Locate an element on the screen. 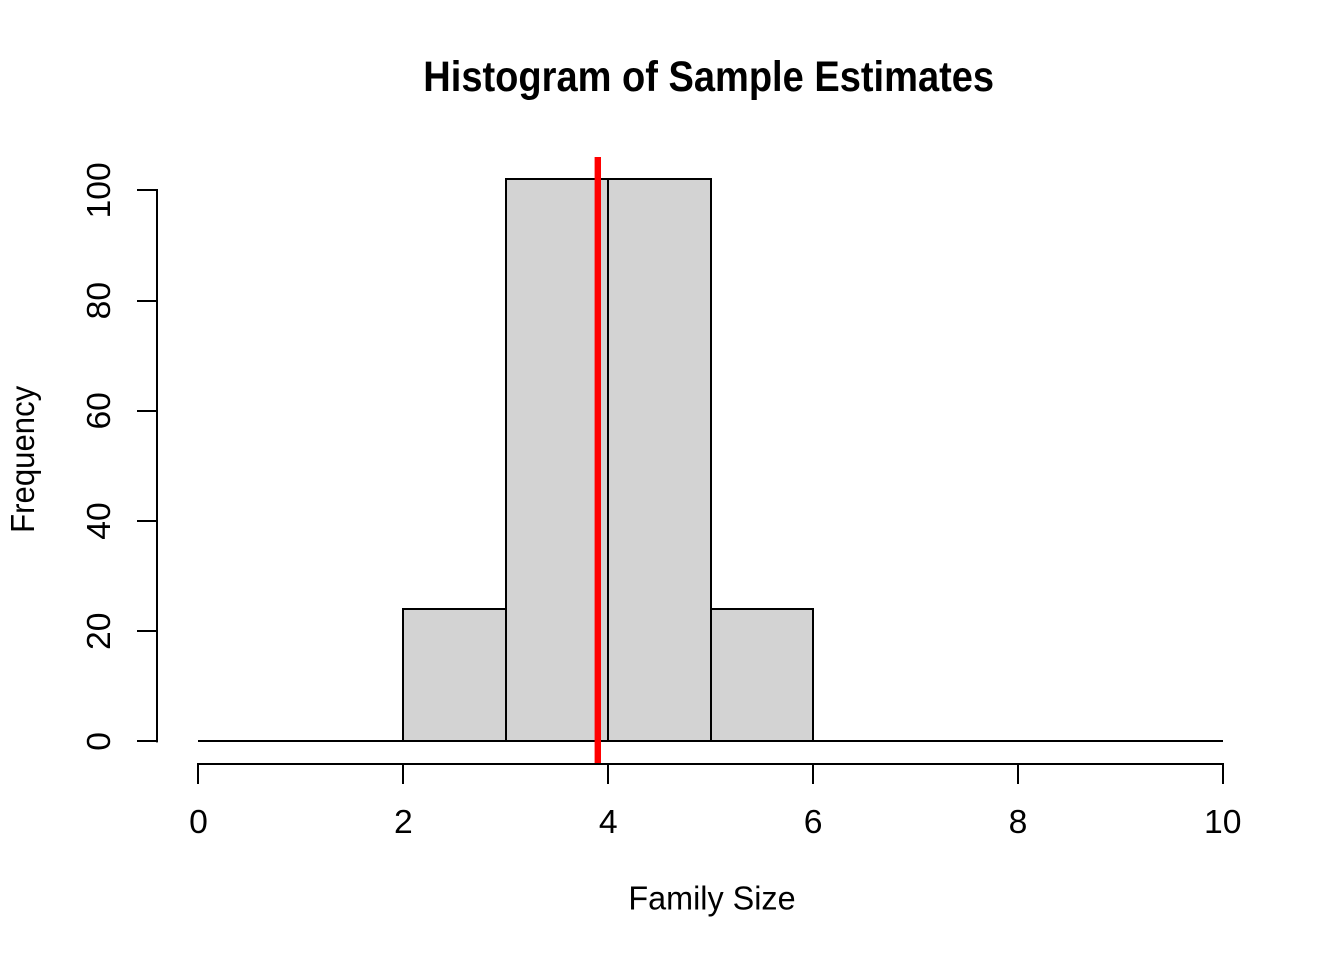 The height and width of the screenshot is (965, 1344). svg-text: 80 is located at coordinates (99, 300).